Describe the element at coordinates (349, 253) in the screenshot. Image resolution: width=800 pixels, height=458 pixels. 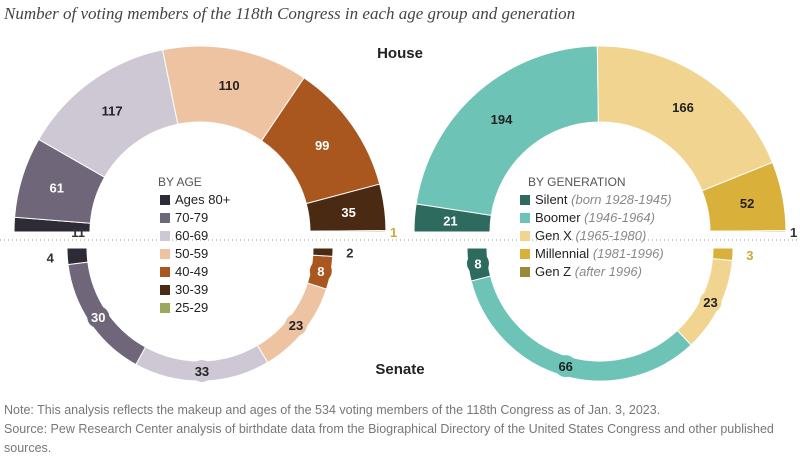
I see `senate-value-label: 2` at that location.